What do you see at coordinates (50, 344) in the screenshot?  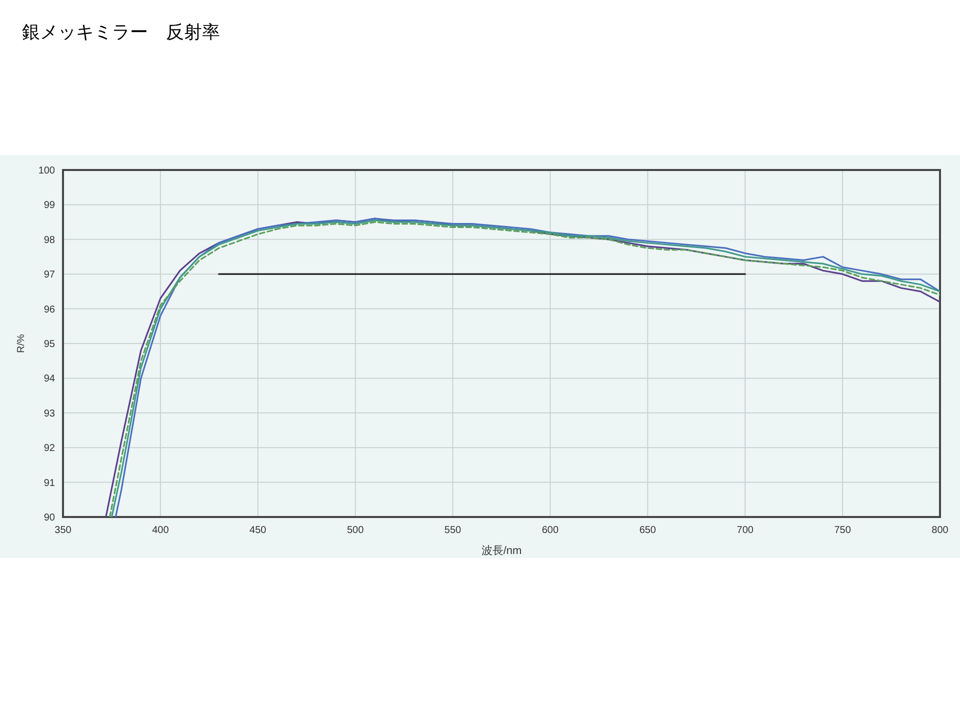 I see `y-tick-label: 95` at bounding box center [50, 344].